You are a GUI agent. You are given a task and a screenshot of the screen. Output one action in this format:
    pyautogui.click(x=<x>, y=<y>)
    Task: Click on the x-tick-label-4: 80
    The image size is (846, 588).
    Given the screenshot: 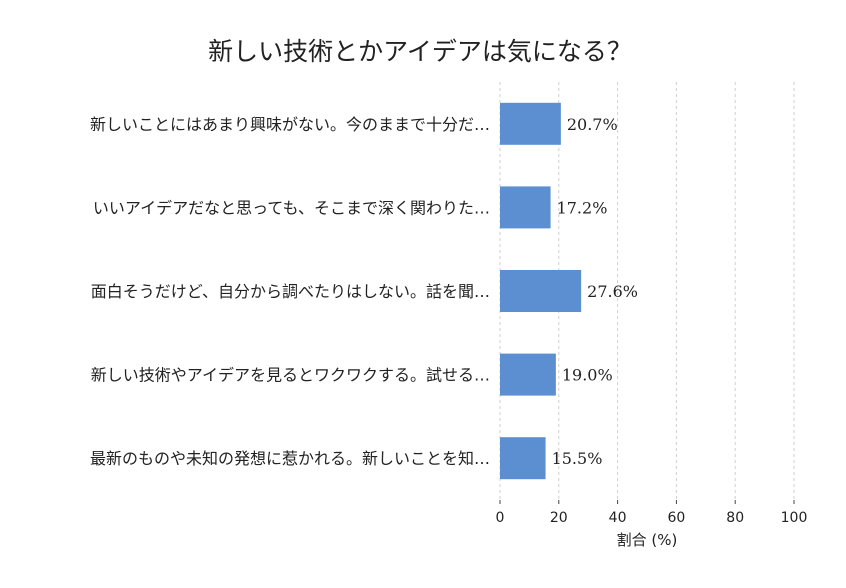 What is the action you would take?
    pyautogui.click(x=735, y=518)
    